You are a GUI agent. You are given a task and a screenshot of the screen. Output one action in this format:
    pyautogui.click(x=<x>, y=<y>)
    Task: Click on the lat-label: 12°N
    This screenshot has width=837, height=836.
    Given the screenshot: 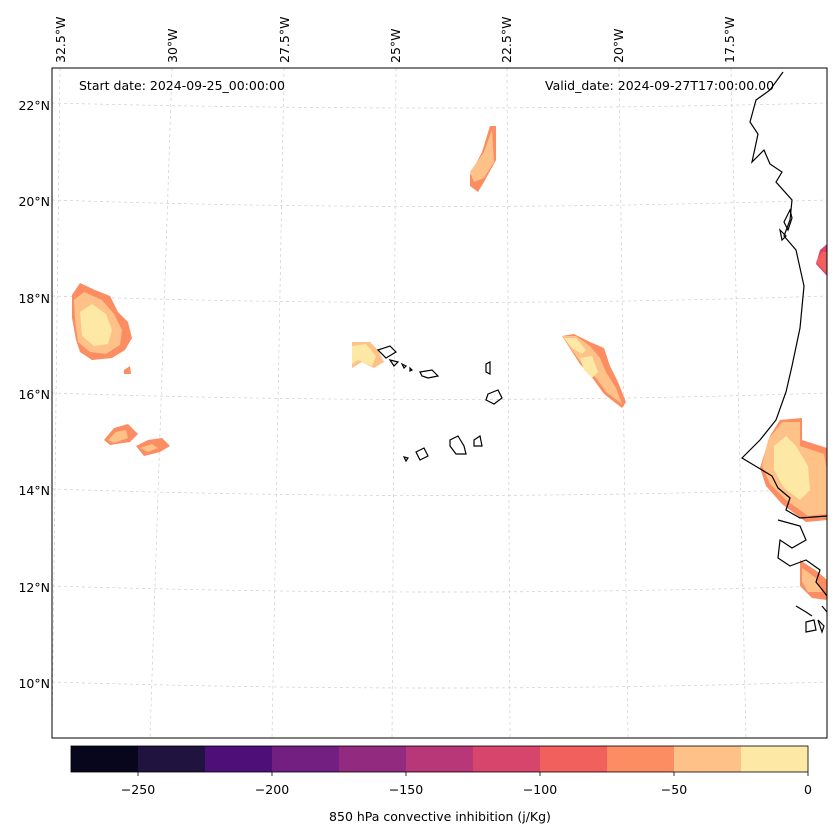 What is the action you would take?
    pyautogui.click(x=34, y=587)
    